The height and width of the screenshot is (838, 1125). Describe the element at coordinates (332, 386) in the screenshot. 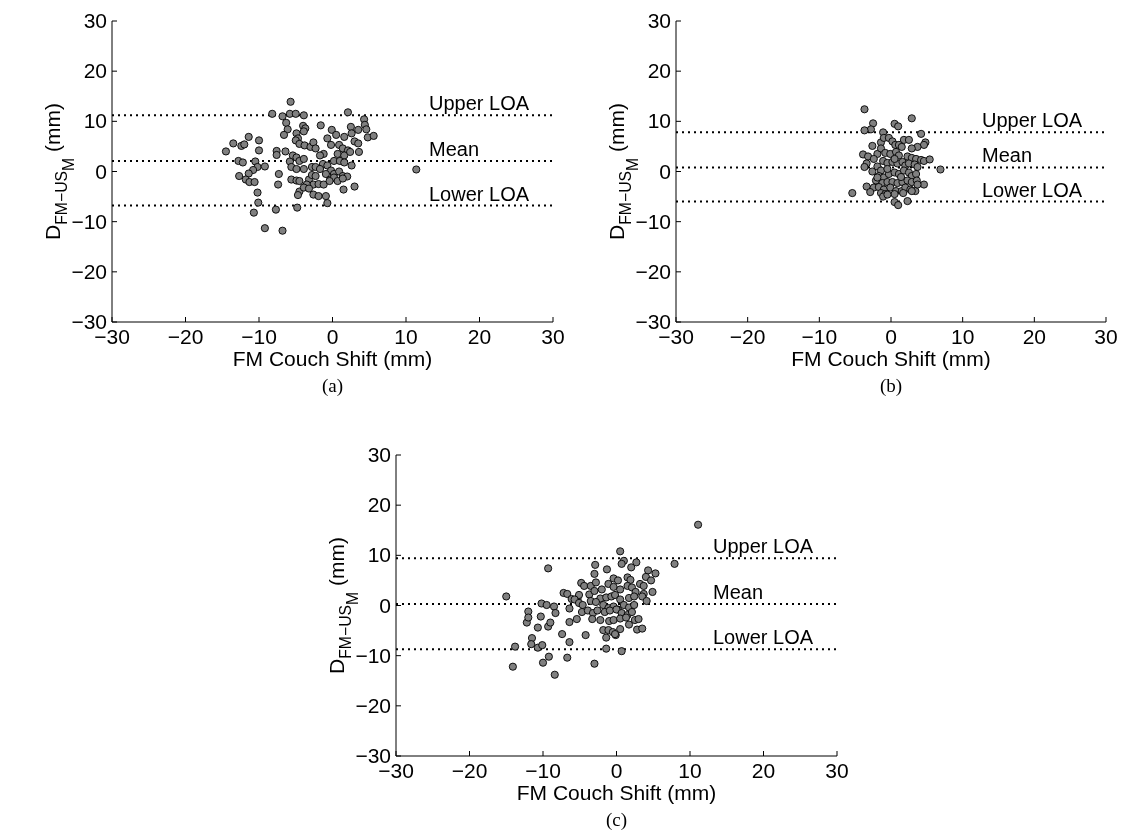

I see `text: (a)` at that location.